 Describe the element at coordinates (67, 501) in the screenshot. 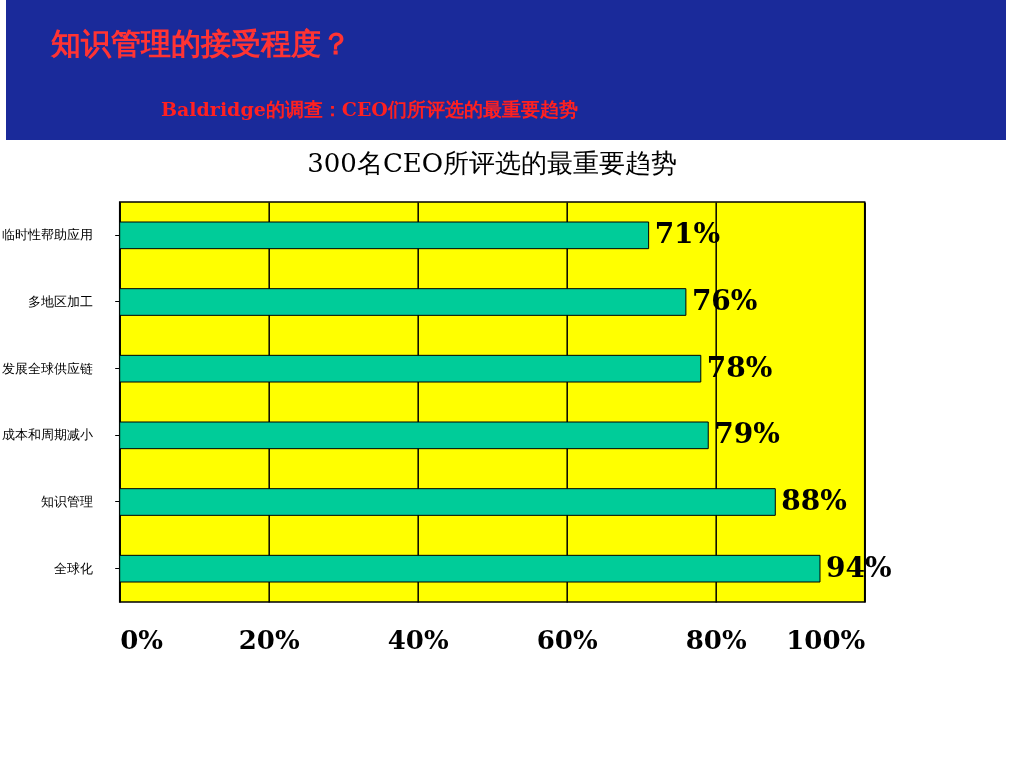

I see `y-tick-label: 知识管理` at that location.